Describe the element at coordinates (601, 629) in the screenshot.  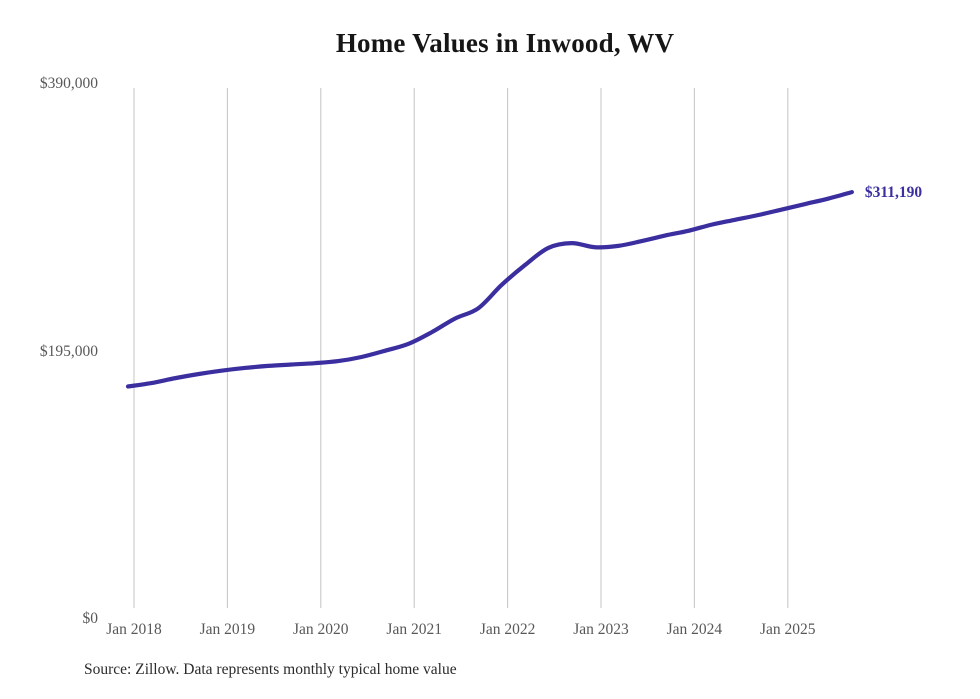
I see `x-axis-tick-label: Jan 2023` at that location.